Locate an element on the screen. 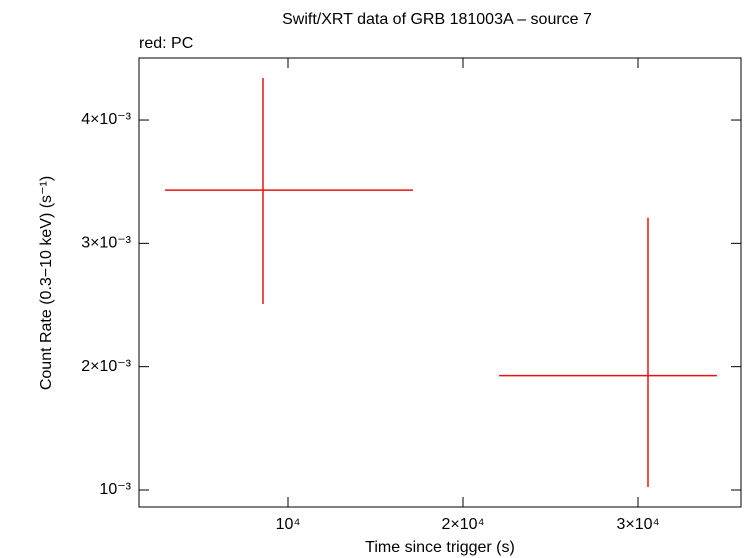  y-tick-label: 10⁻³ is located at coordinates (115, 489).